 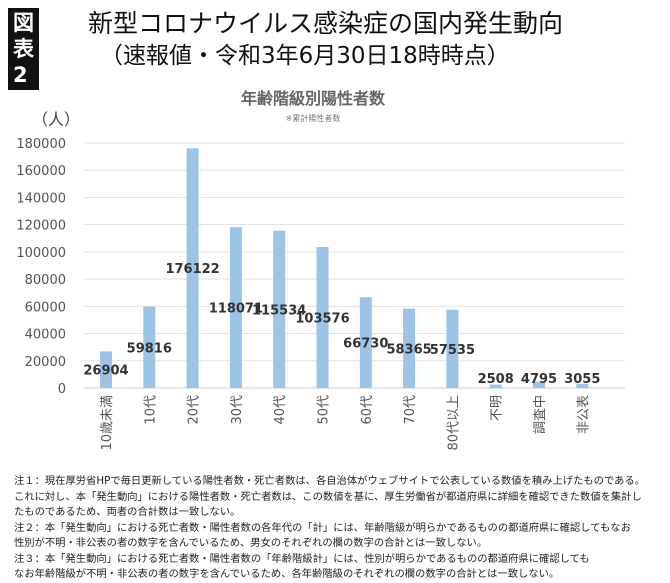 What do you see at coordinates (45, 307) in the screenshot?
I see `y-tick-label: 60000` at bounding box center [45, 307].